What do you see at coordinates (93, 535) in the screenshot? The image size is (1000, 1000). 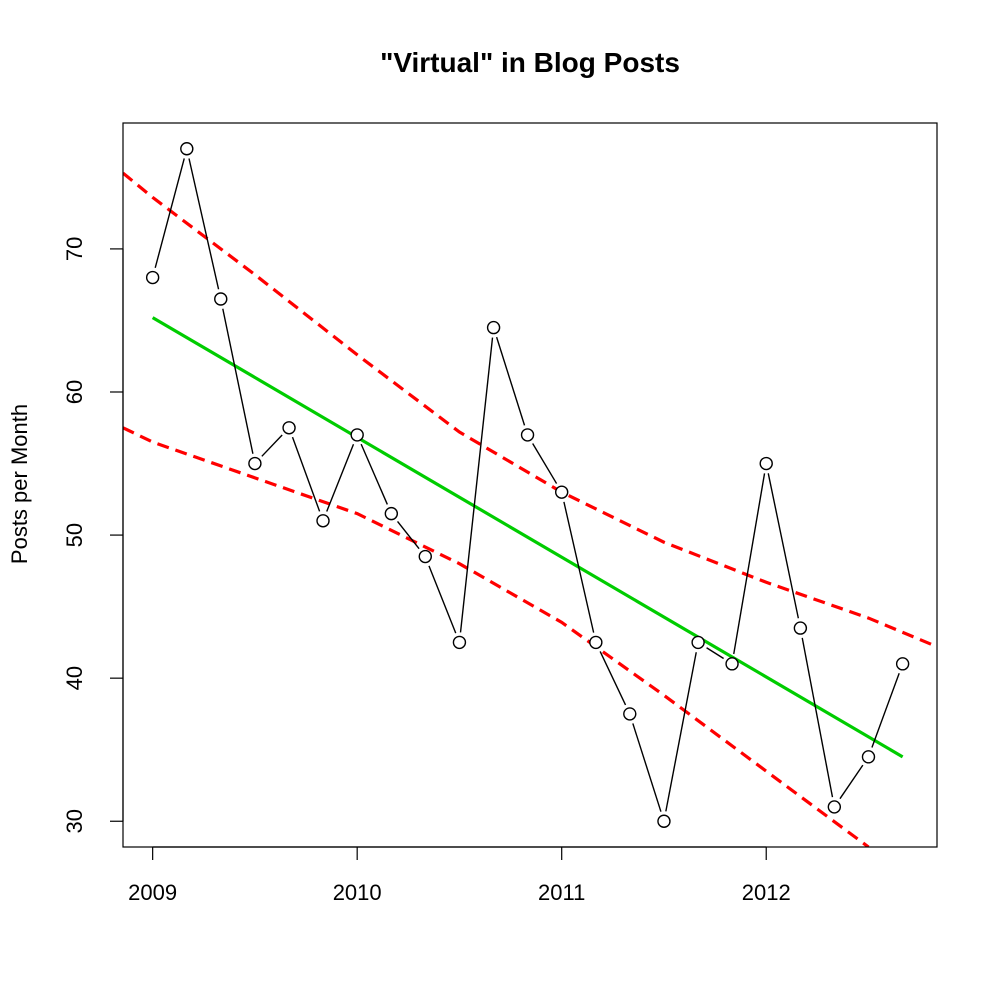 I see `y-axis: 30 40 50 60 70` at bounding box center [93, 535].